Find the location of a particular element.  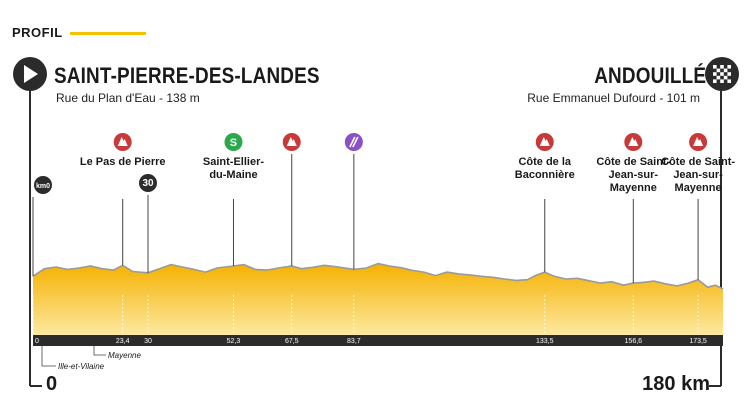

km30-badge is located at coordinates (148, 183).